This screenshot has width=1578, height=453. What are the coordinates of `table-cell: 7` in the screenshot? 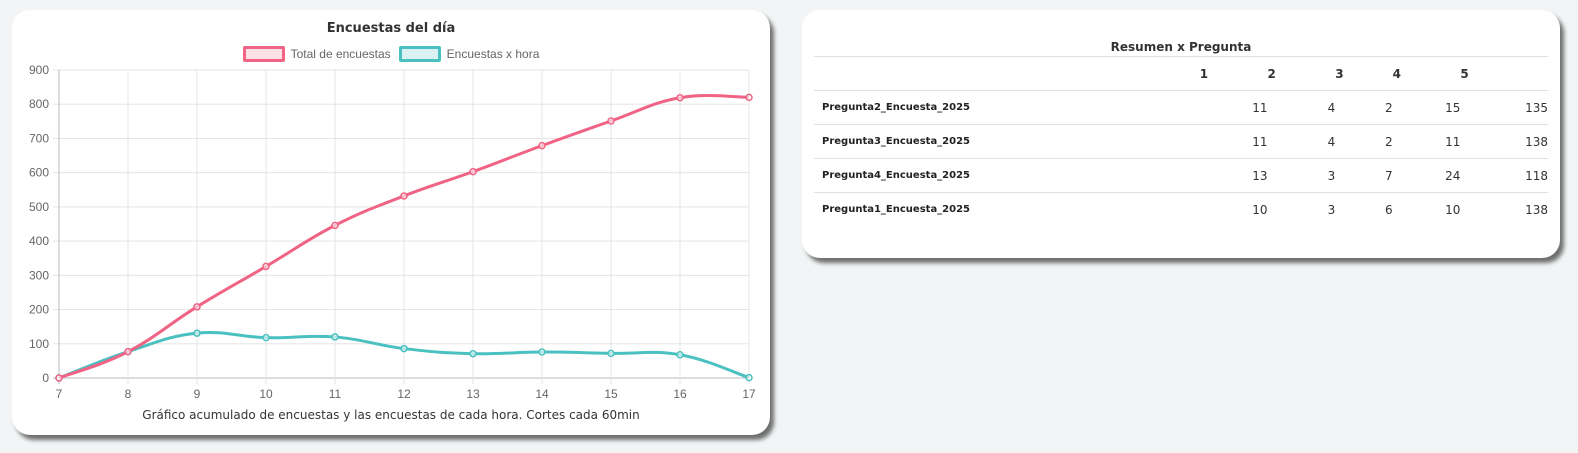 It's located at (1364, 175).